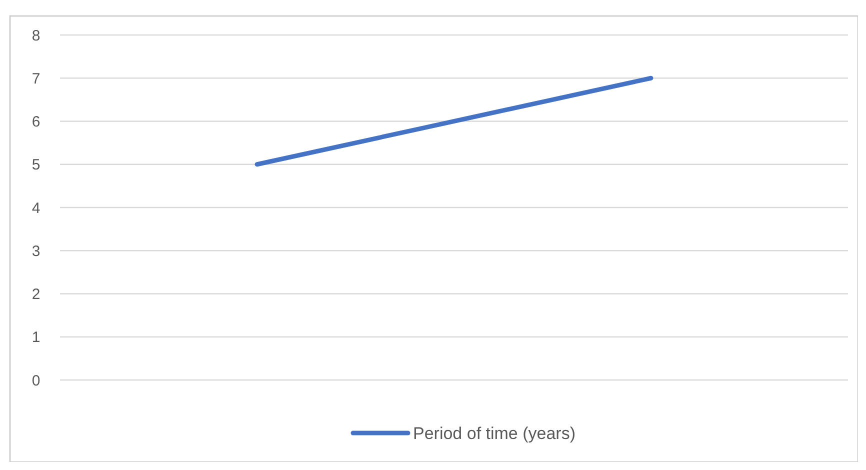 The height and width of the screenshot is (470, 866). I want to click on y-tick-label: 6, so click(36, 122).